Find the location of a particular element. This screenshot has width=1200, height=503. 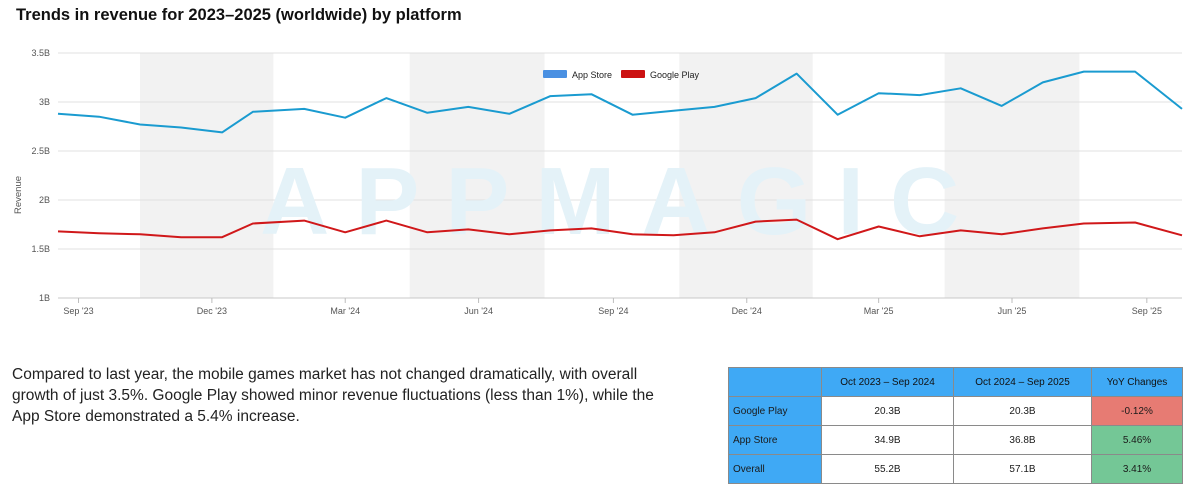

x-tick-label: Sep '24 is located at coordinates (613, 311).